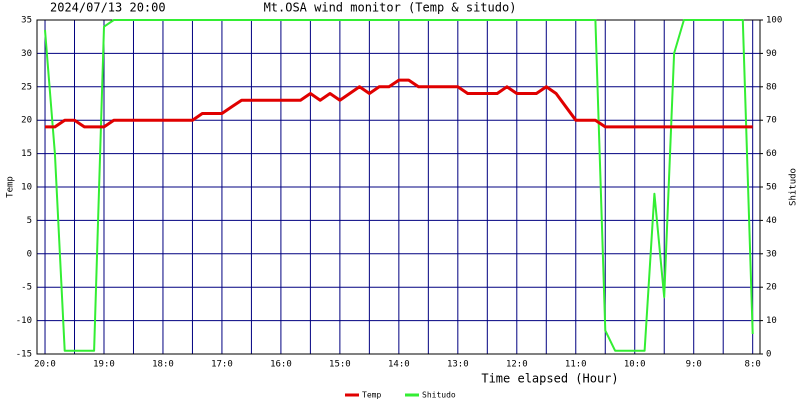 The height and width of the screenshot is (400, 800). Describe the element at coordinates (340, 365) in the screenshot. I see `x-tick-label: 15:0` at that location.